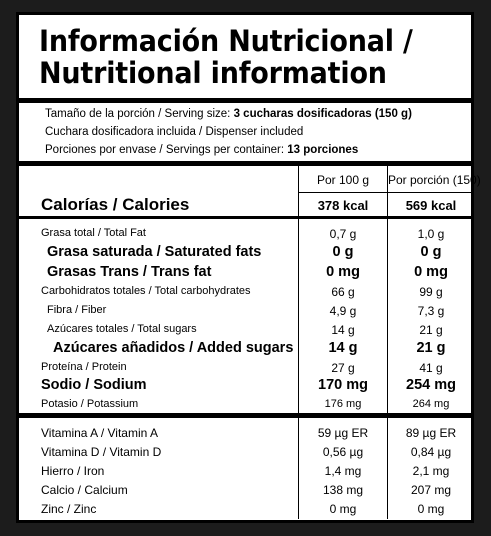 The image size is (491, 536). Describe the element at coordinates (245, 100) in the screenshot. I see `thick-divider` at that location.